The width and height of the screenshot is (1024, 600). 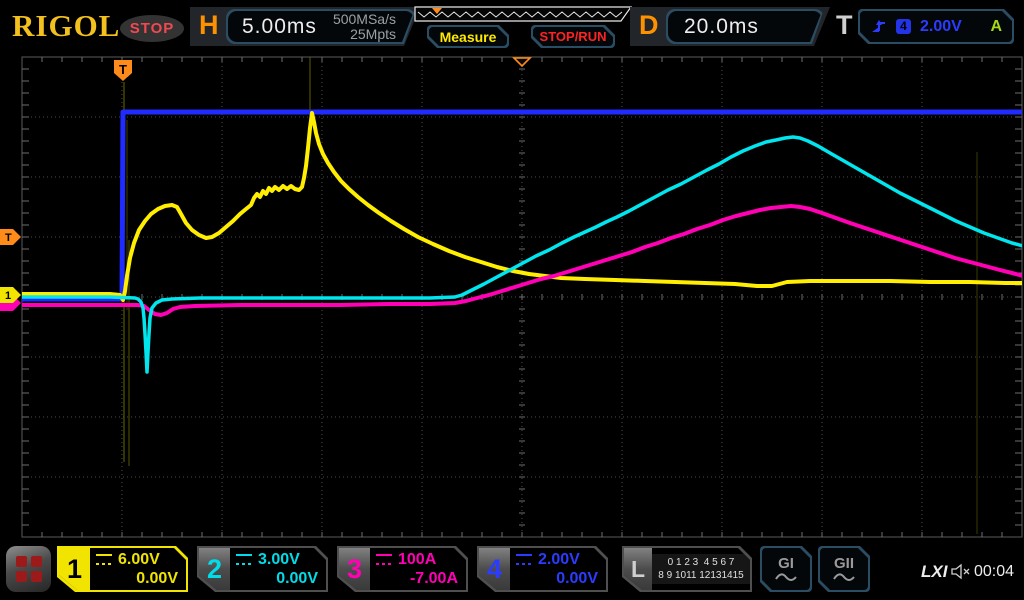 I want to click on channel-3-number: 3, so click(x=354, y=569).